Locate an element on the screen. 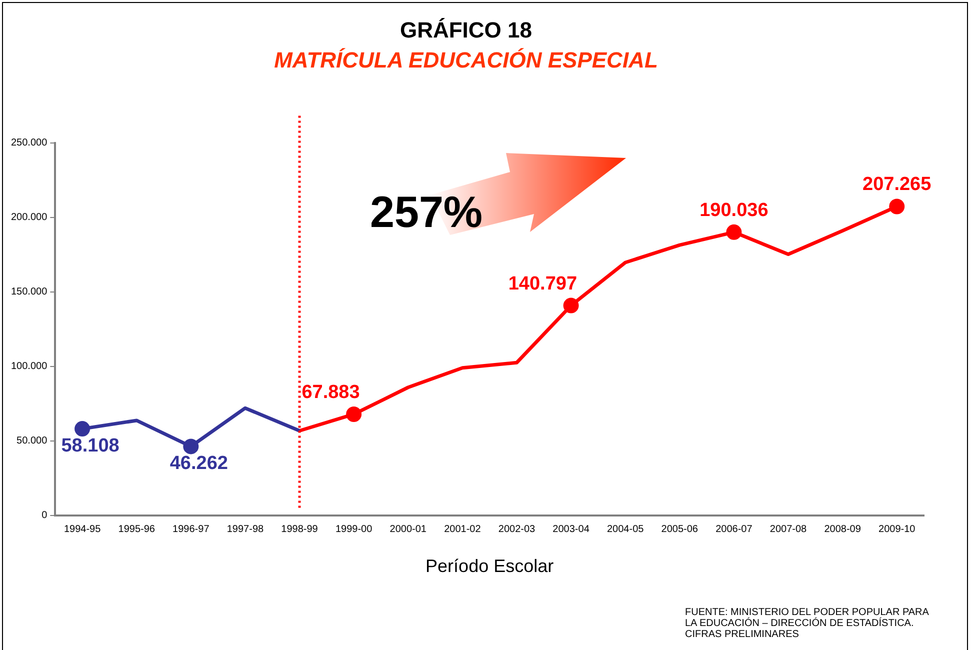 Image resolution: width=972 pixels, height=650 pixels. y-tick-label: 100.000 is located at coordinates (29, 366).